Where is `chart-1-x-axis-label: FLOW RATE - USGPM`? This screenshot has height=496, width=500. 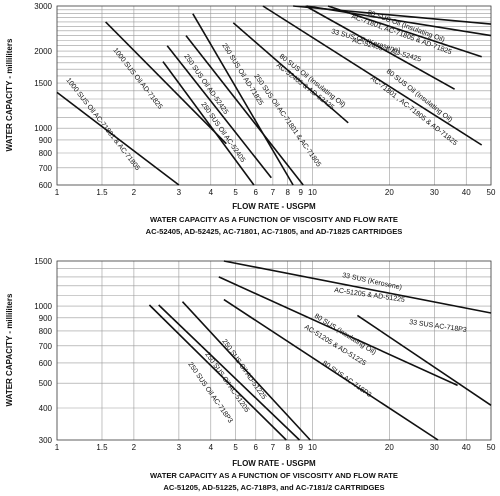 chart-1-x-axis-label: FLOW RATE - USGPM is located at coordinates (274, 206).